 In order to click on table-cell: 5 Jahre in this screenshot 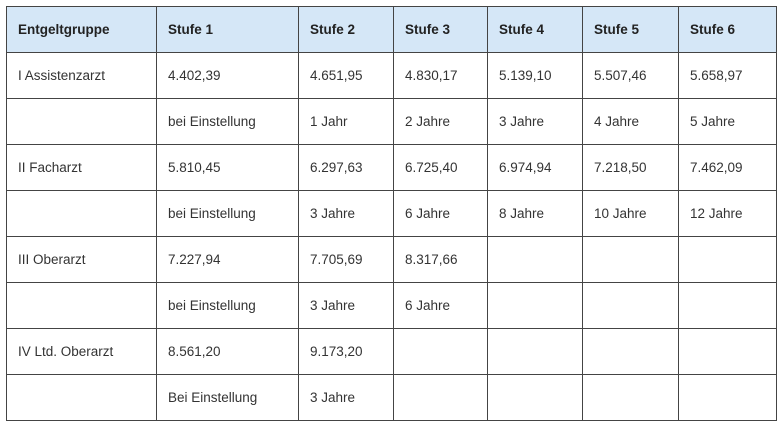, I will do `click(727, 121)`.